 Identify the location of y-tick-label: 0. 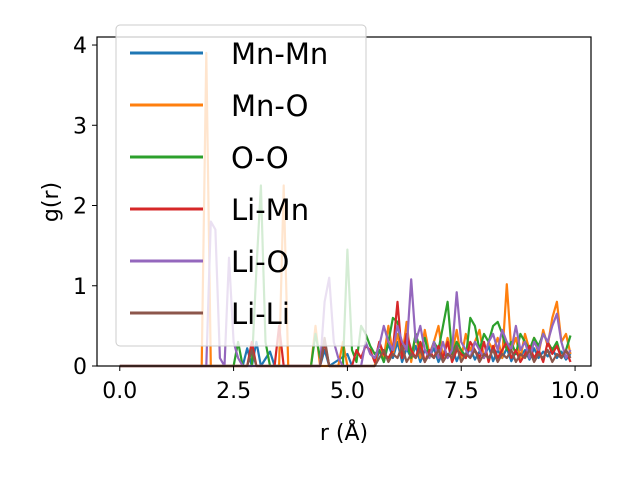
(80, 367).